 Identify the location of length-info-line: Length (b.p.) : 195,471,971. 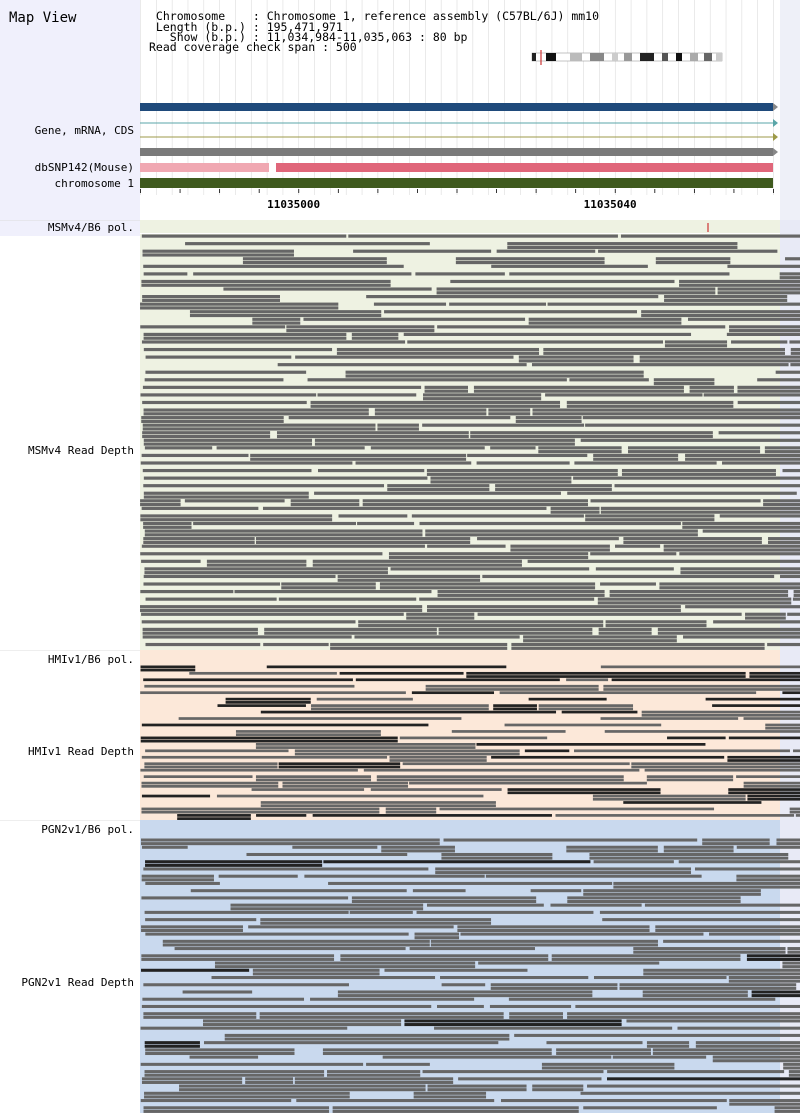
(246, 26).